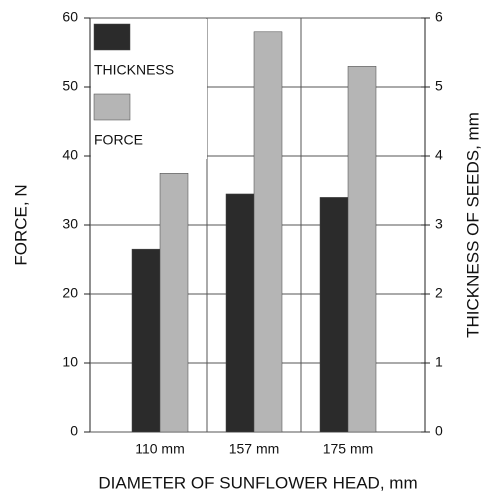  What do you see at coordinates (439, 431) in the screenshot?
I see `y2-tick-label: 0` at bounding box center [439, 431].